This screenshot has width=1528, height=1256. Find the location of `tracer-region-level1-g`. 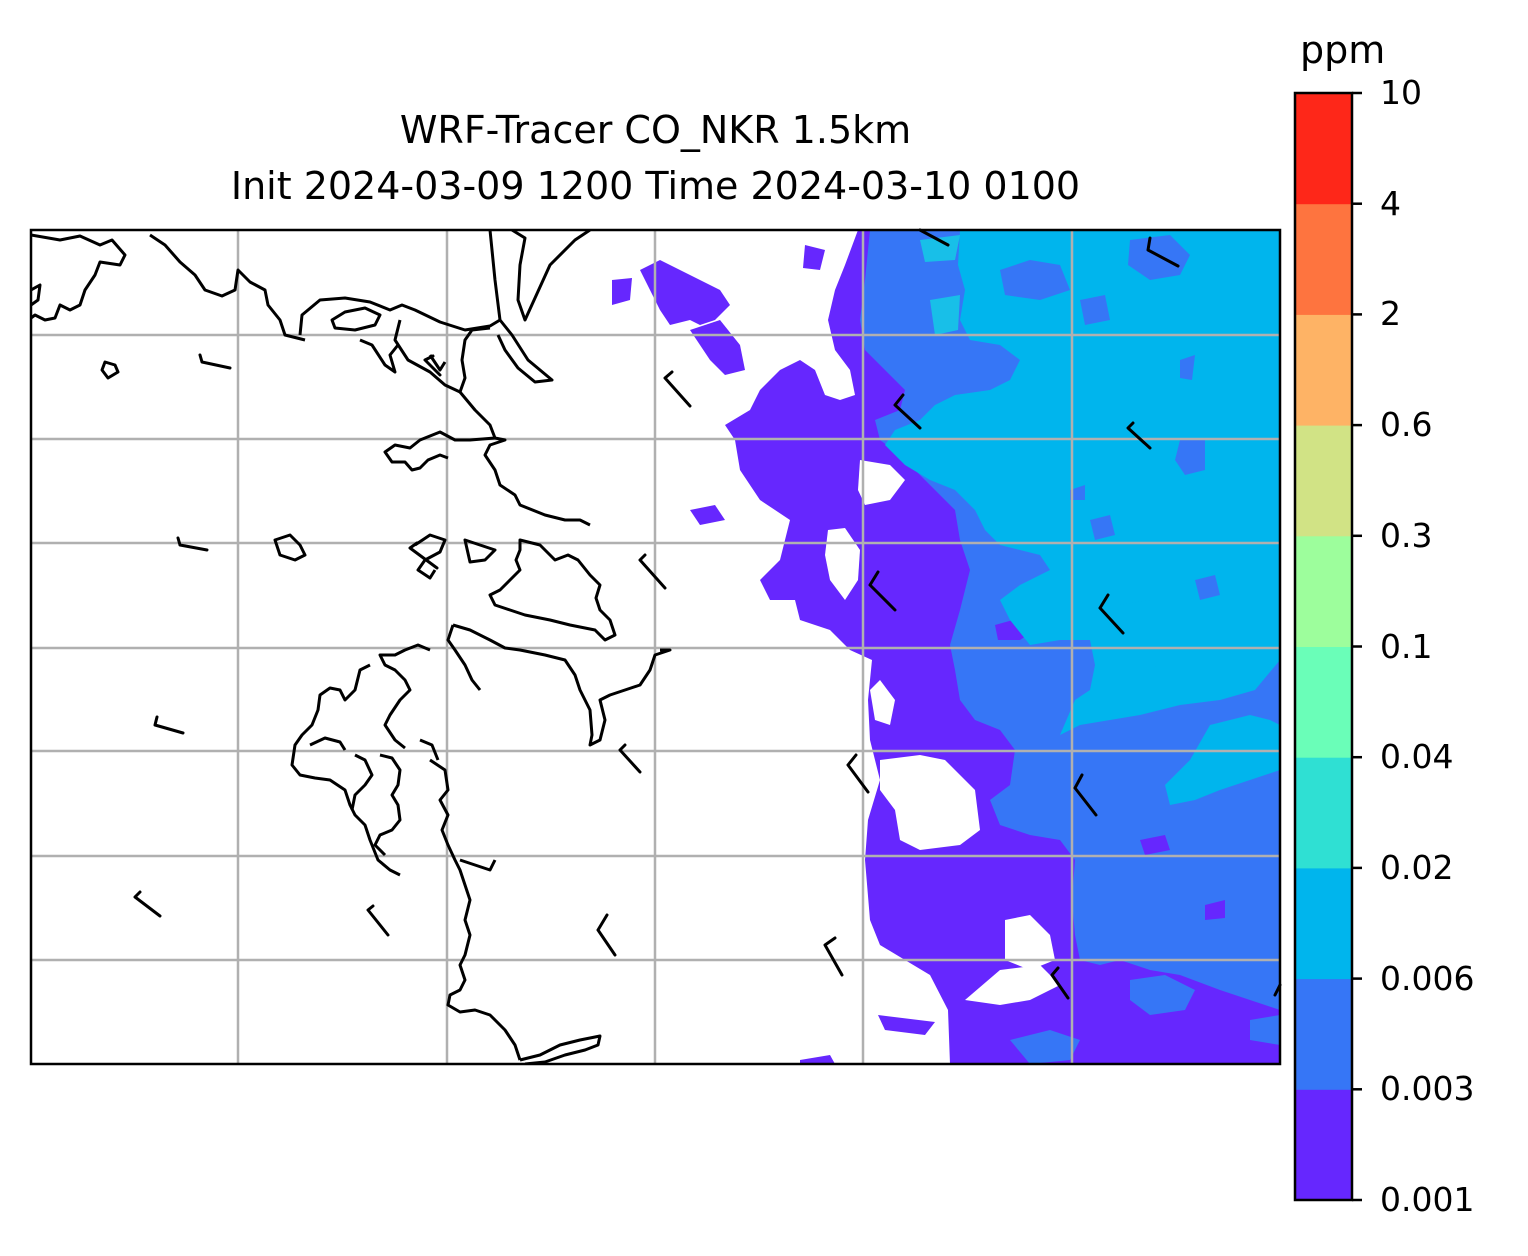

tracer-region-level1-g is located at coordinates (906, 1025).